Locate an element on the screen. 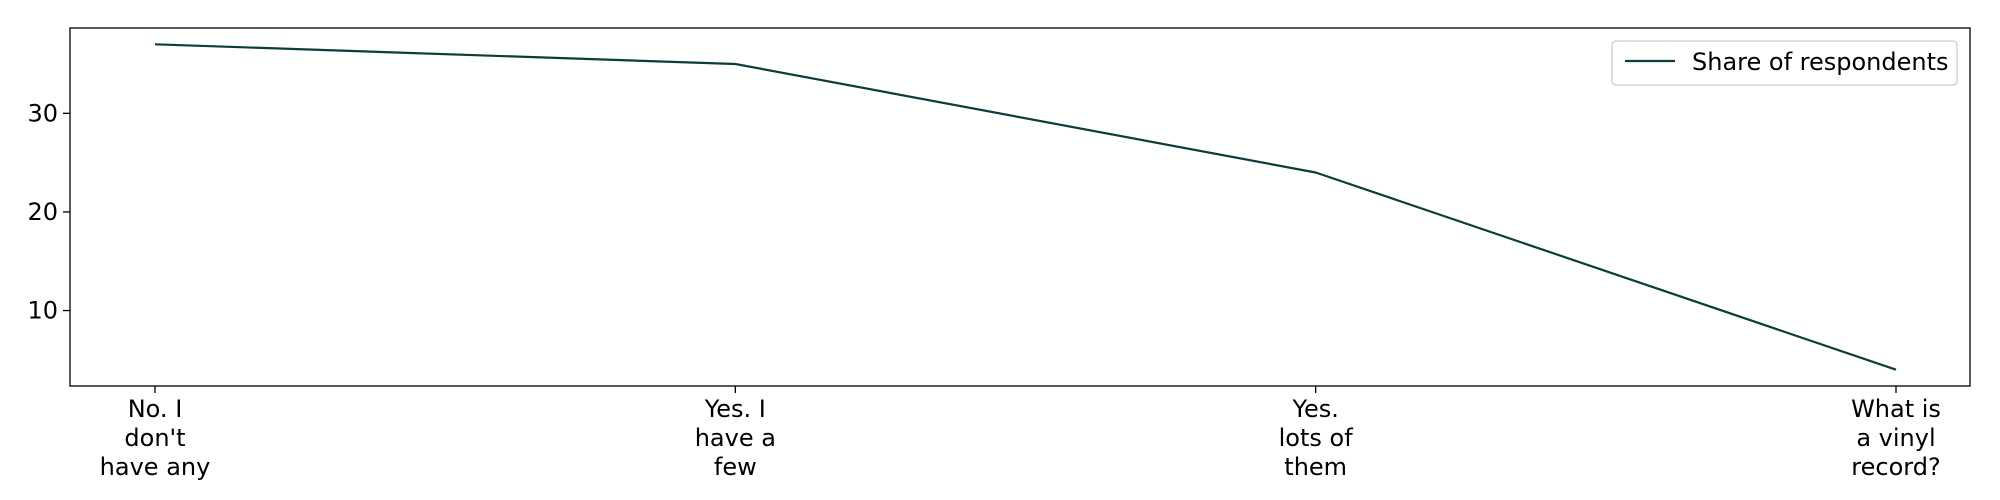 The width and height of the screenshot is (2000, 500). x-tick-label: What is a vinyl record? is located at coordinates (1896, 438).